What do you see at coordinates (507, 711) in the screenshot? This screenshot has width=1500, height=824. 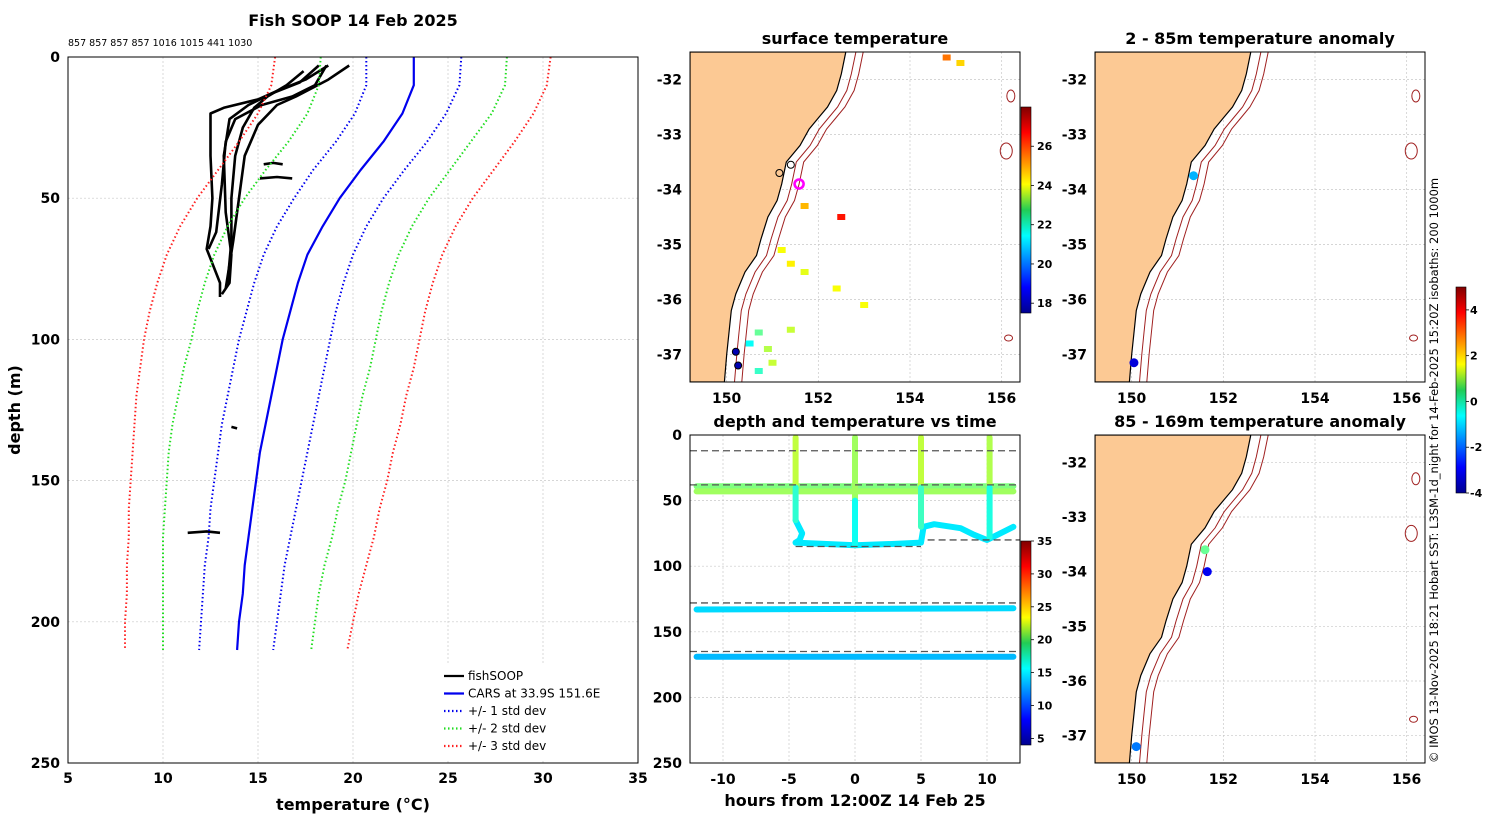 I see `legend-label: +/- 1 std dev` at bounding box center [507, 711].